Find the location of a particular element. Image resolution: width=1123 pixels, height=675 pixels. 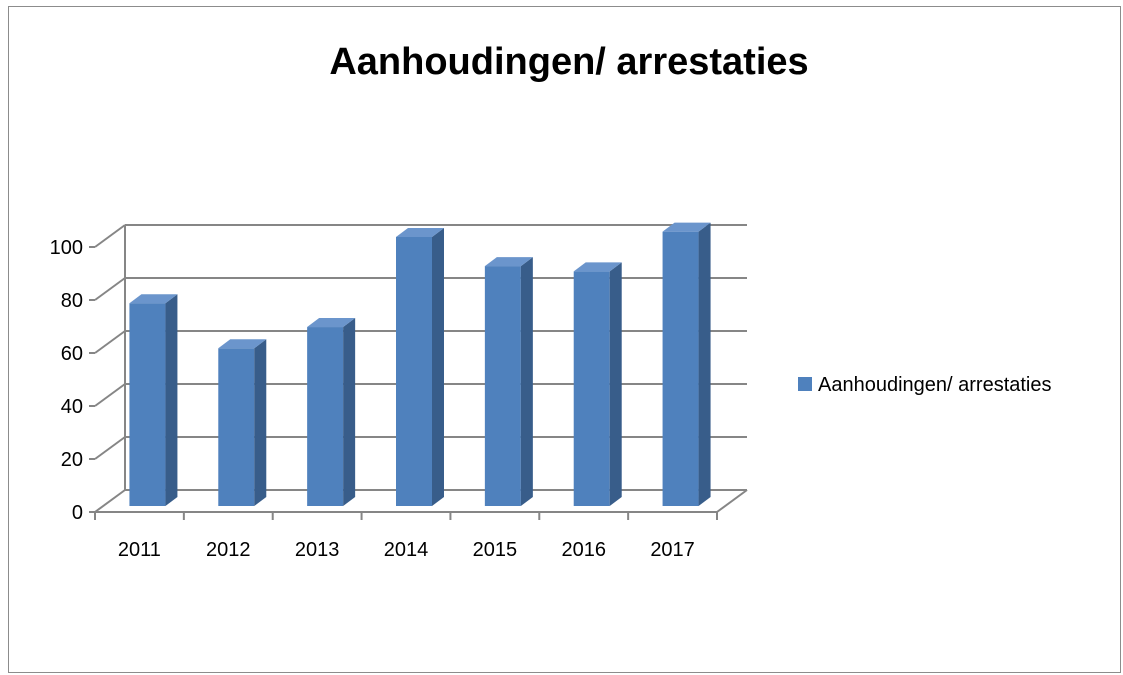

x-tick-label: 2017 is located at coordinates (672, 550).